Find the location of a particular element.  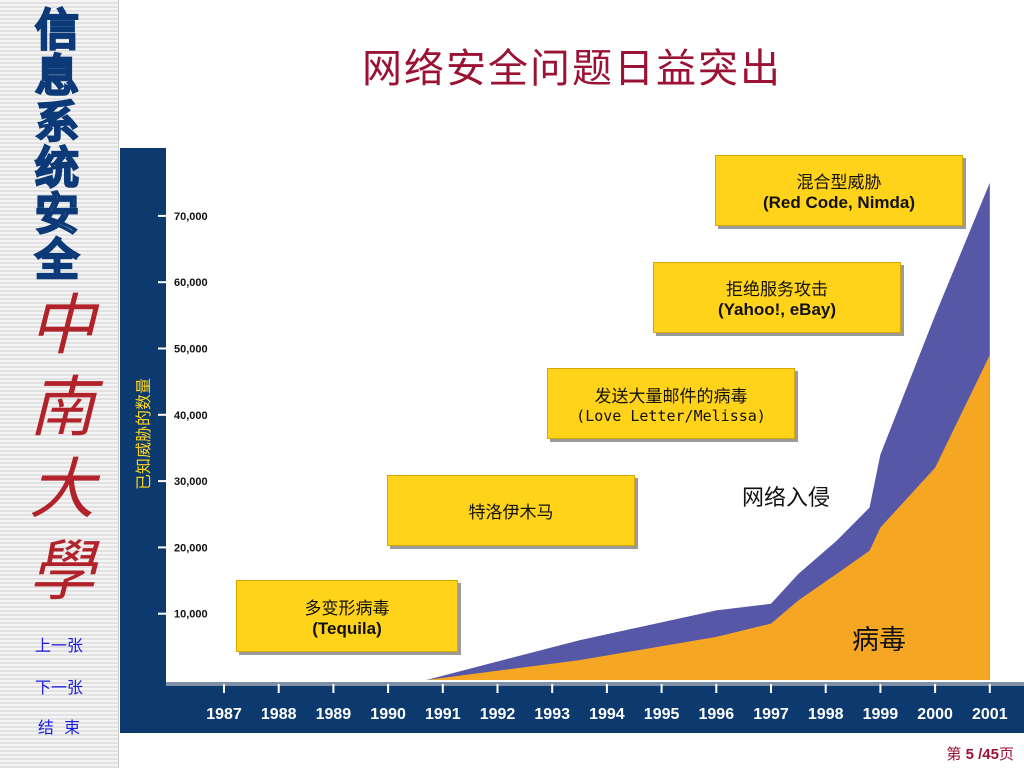

page-number-prefix: 第 is located at coordinates (954, 754).